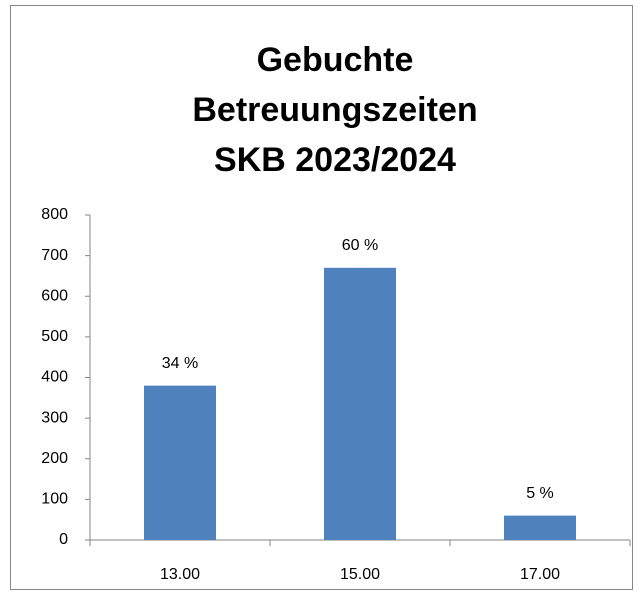 This screenshot has width=643, height=595. Describe the element at coordinates (540, 574) in the screenshot. I see `x-tick-label: 17.00` at that location.